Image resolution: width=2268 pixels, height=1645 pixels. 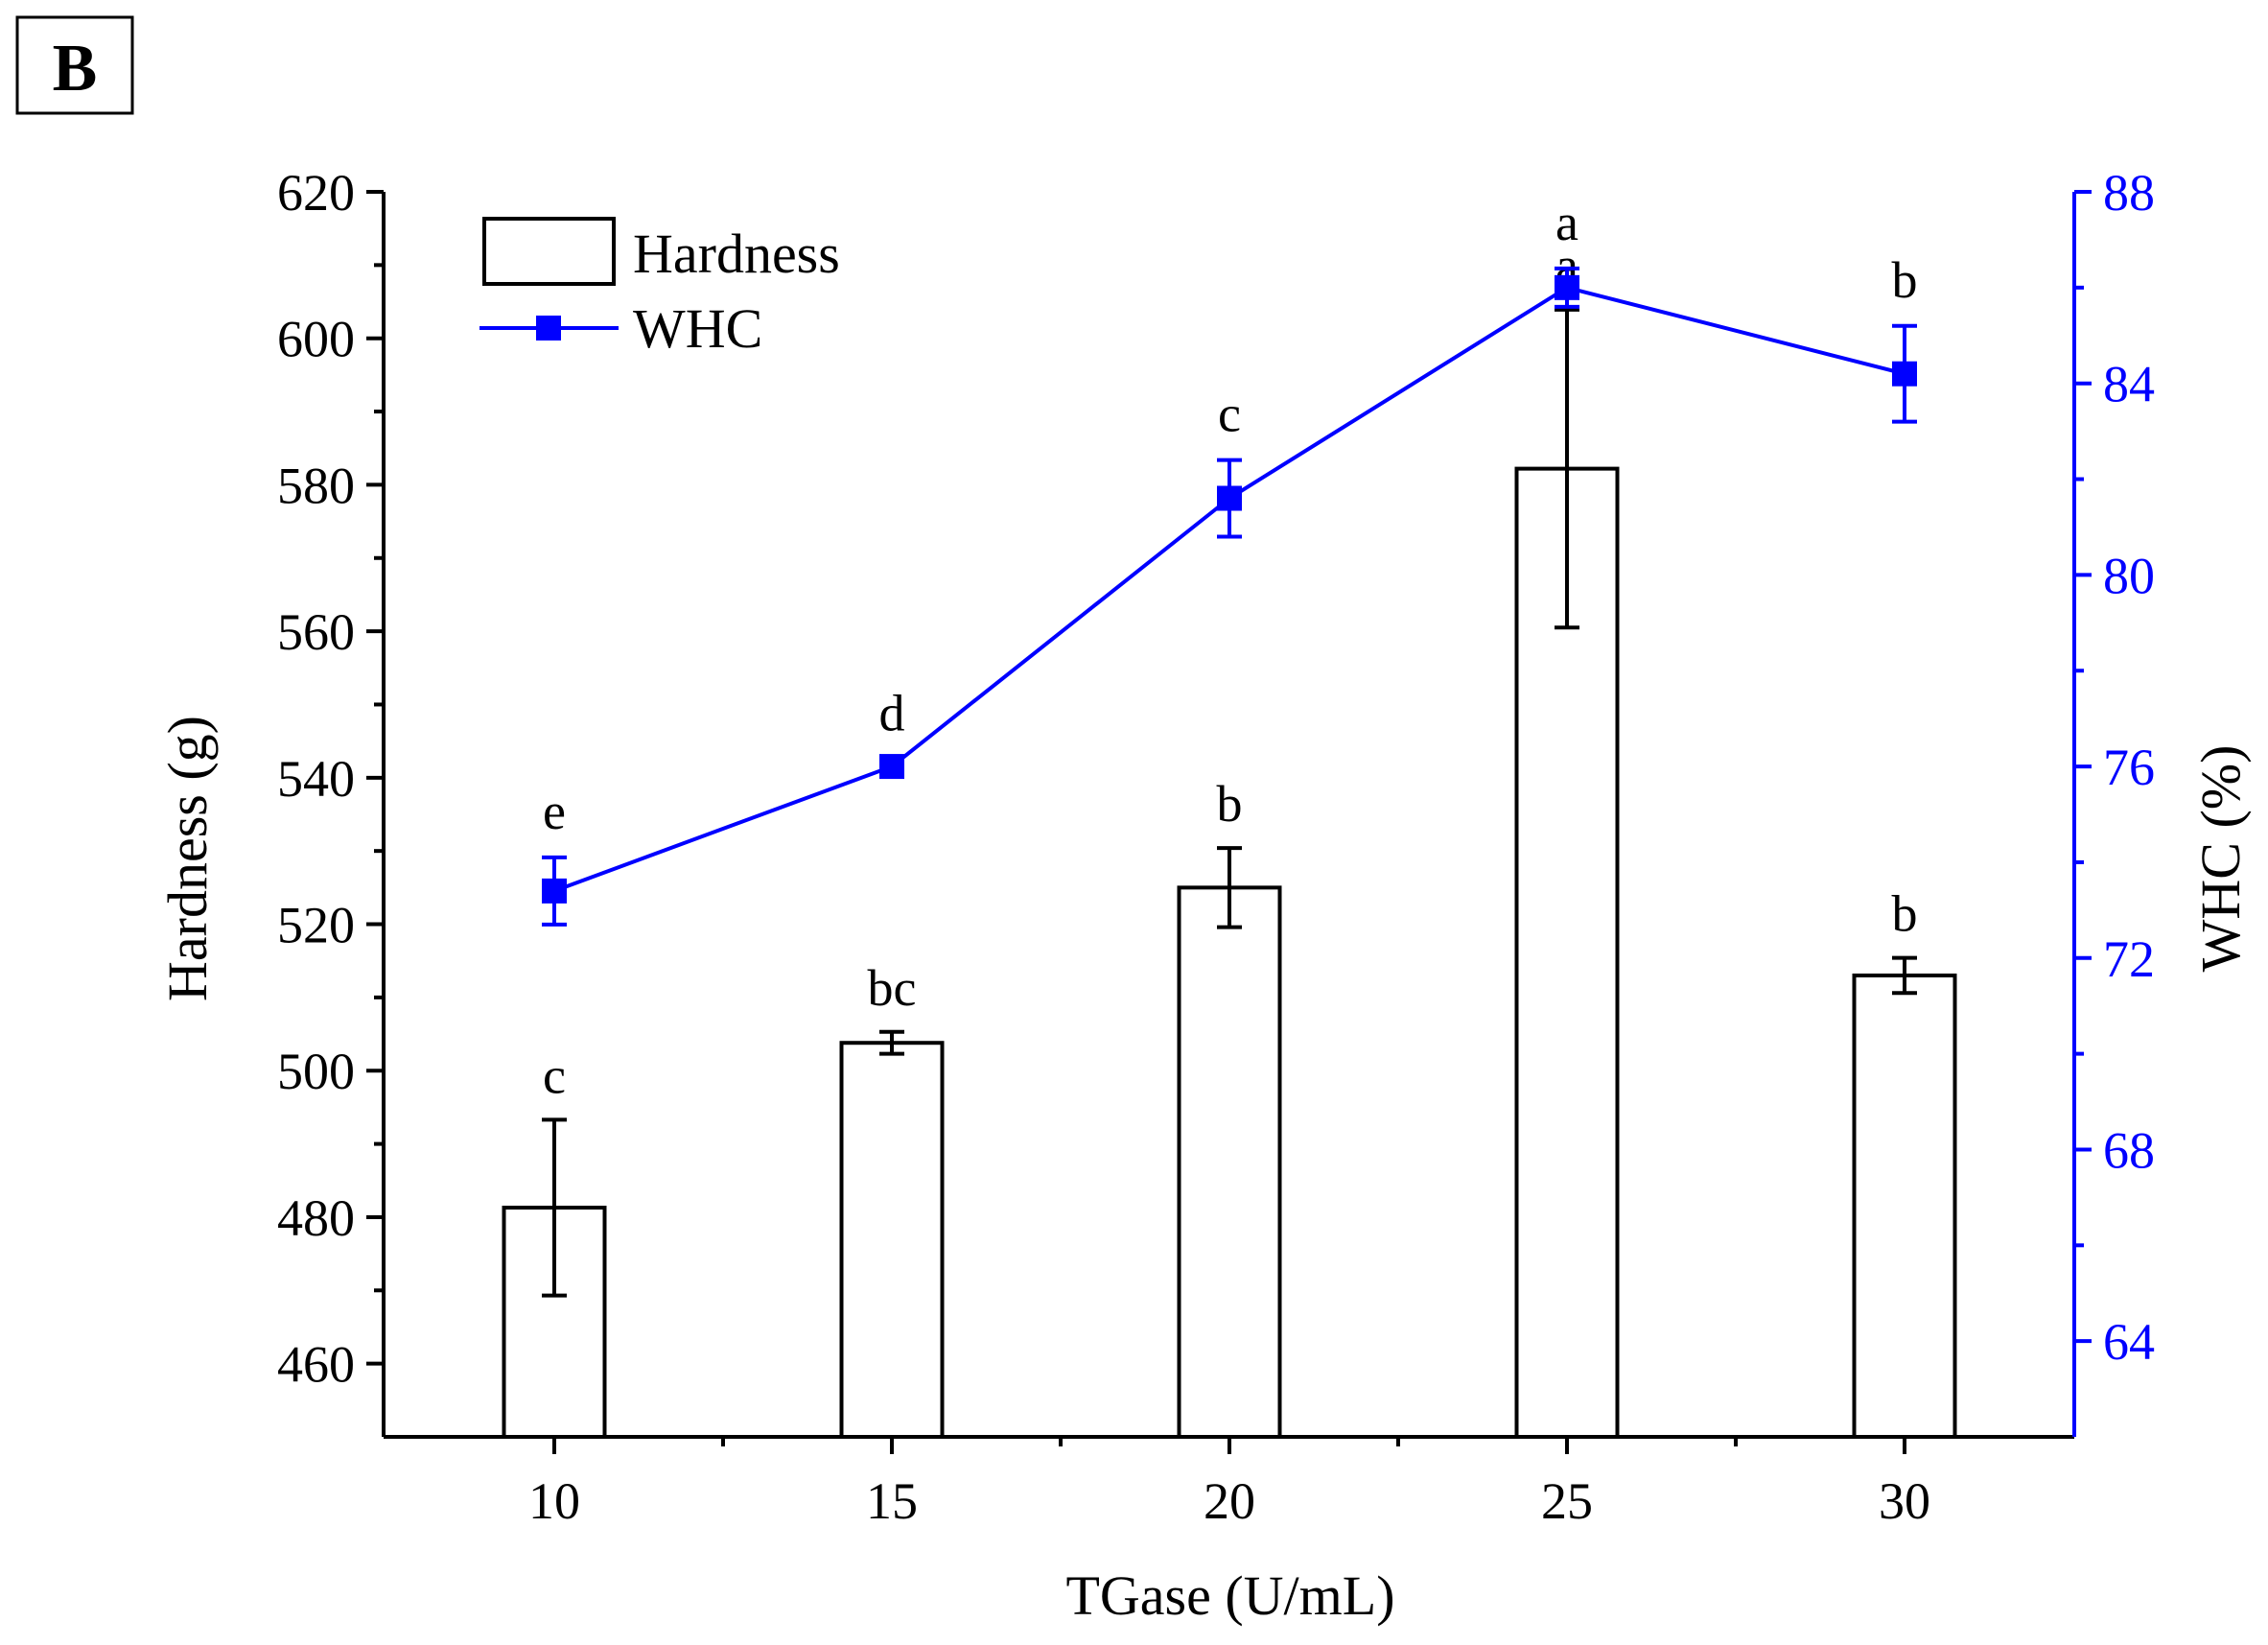 What do you see at coordinates (659, 288) in the screenshot?
I see `legend: Hardness WHC` at bounding box center [659, 288].